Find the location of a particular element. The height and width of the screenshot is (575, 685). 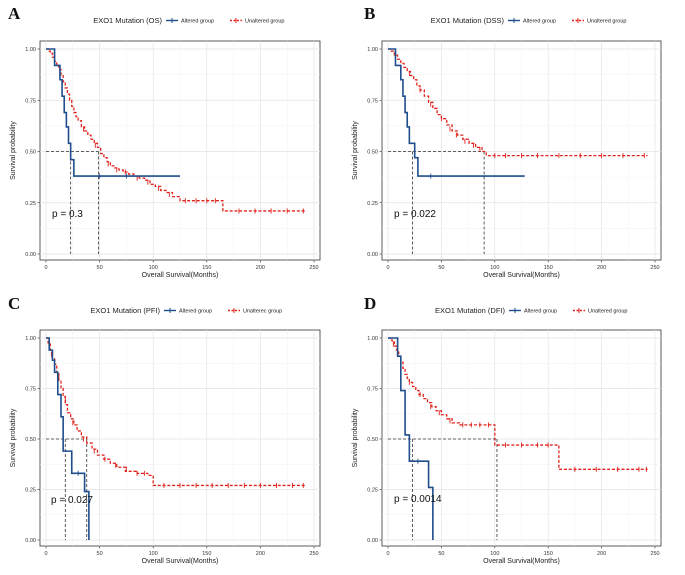

panel-letter: B is located at coordinates (369, 13).